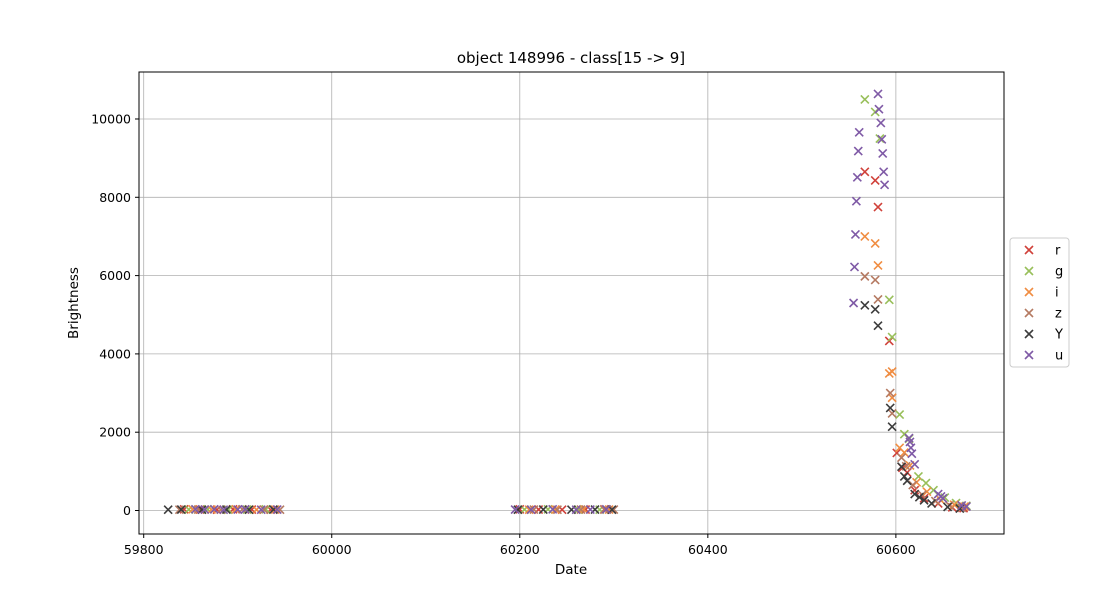 The width and height of the screenshot is (1115, 600). I want to click on legend-marker-z, so click(1029, 313).